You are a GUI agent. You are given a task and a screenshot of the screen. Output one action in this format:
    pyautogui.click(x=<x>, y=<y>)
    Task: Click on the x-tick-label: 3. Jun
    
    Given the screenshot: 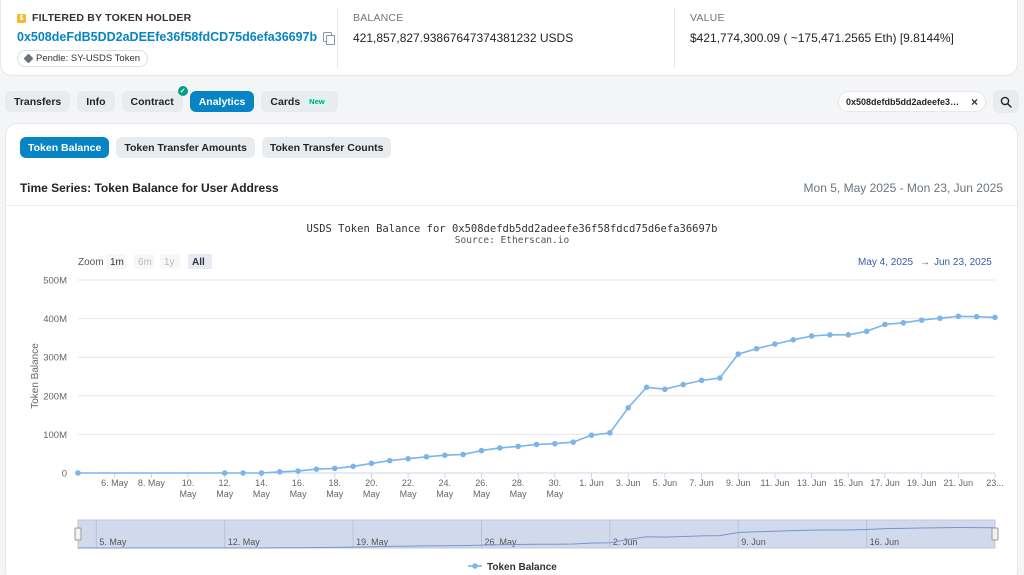 What is the action you would take?
    pyautogui.click(x=628, y=483)
    